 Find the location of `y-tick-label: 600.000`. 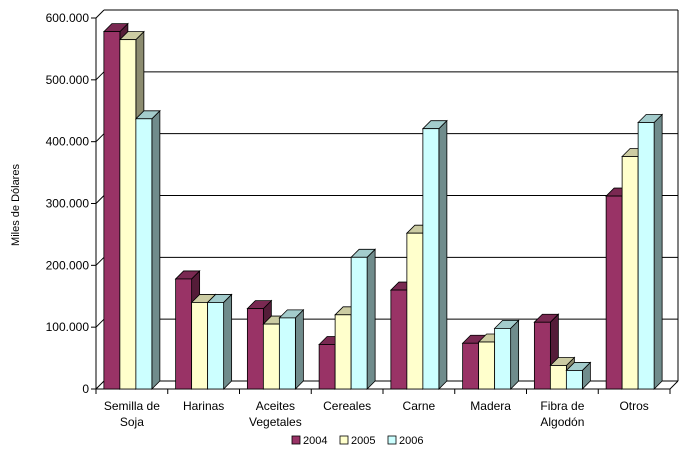

y-tick-label: 600.000 is located at coordinates (68, 18).